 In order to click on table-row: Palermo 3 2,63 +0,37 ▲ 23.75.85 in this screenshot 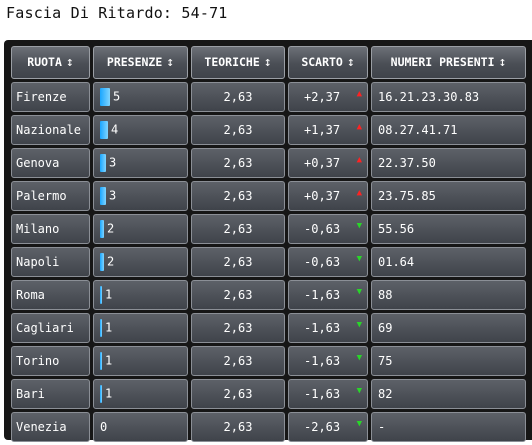, I will do `click(268, 196)`.